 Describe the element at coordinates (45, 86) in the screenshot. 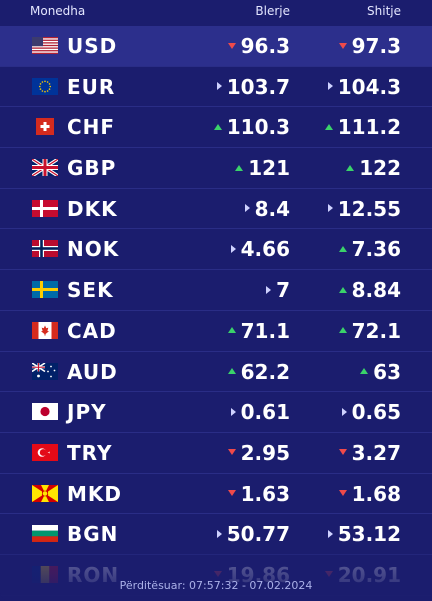

I see `eu-flag-icon` at that location.